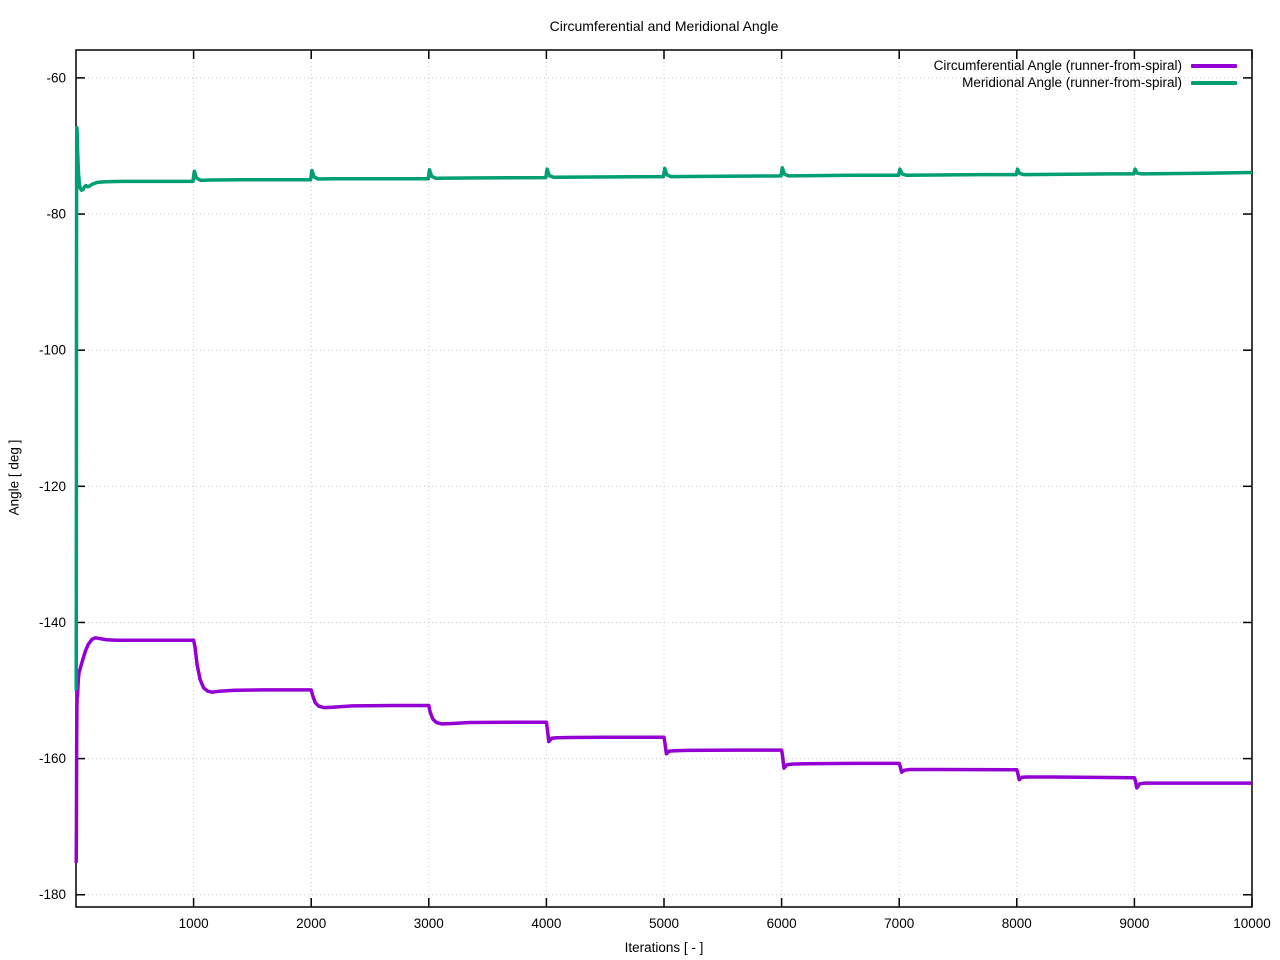 The height and width of the screenshot is (960, 1280). Describe the element at coordinates (52, 894) in the screenshot. I see `y-tick-label: -180` at that location.